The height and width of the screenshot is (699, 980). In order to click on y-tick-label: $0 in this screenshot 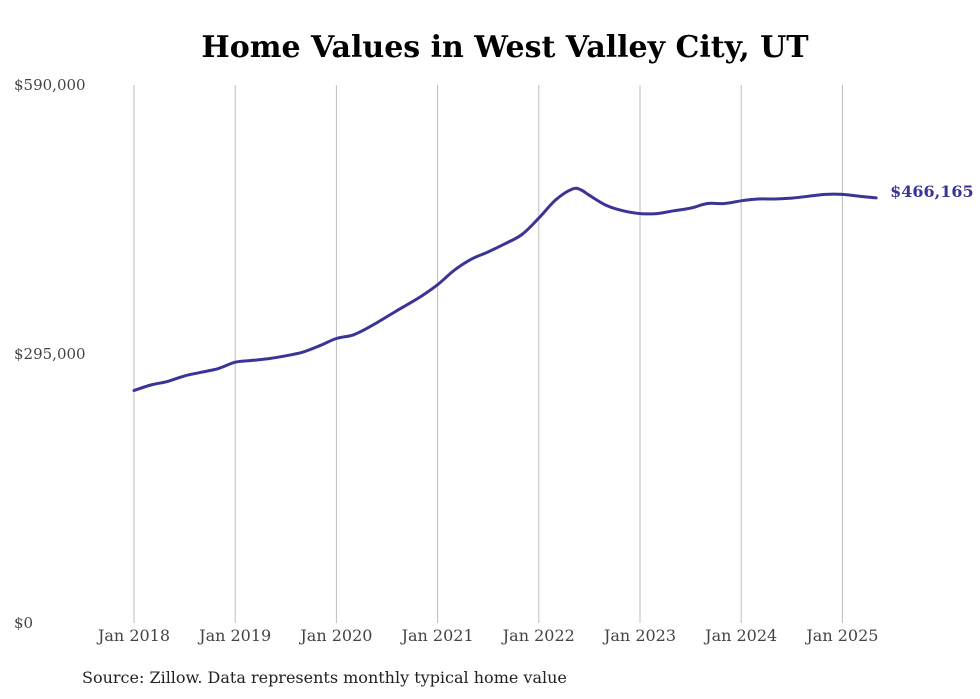, I will do `click(23, 623)`.